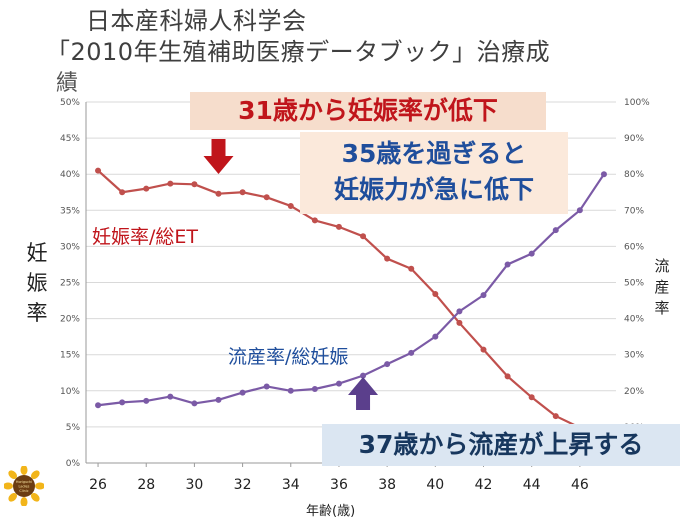  What do you see at coordinates (70, 139) in the screenshot?
I see `y-tick-label-left: 45%` at bounding box center [70, 139].